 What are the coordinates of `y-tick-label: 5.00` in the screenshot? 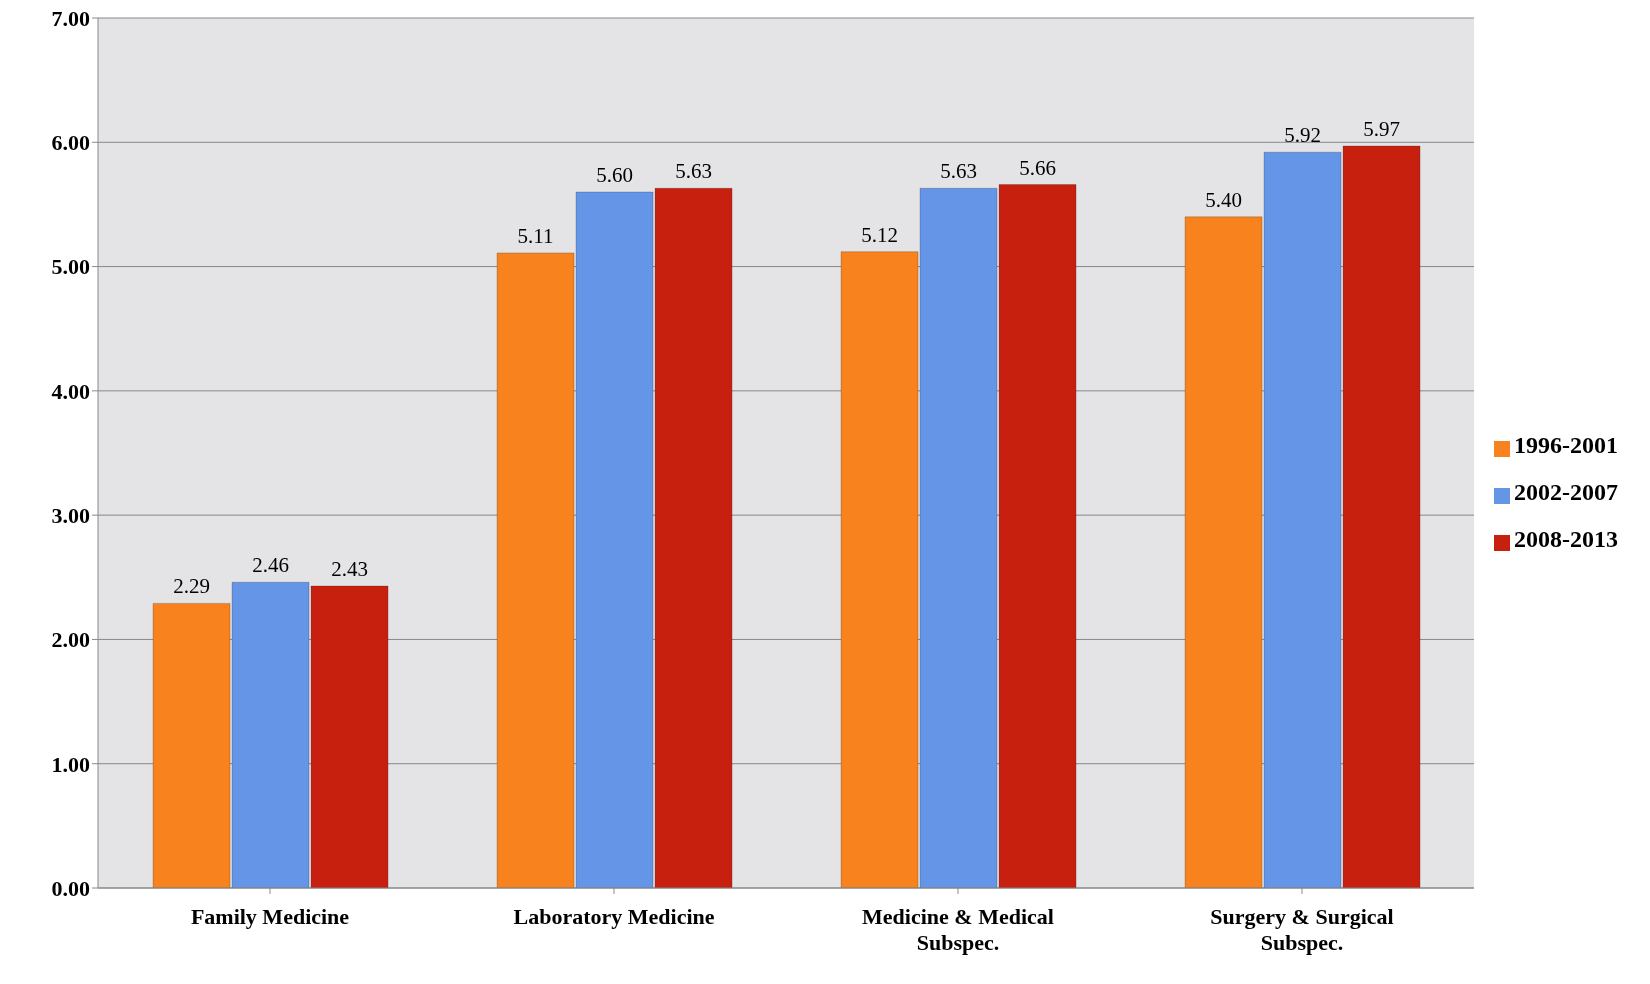 It's located at (70, 267).